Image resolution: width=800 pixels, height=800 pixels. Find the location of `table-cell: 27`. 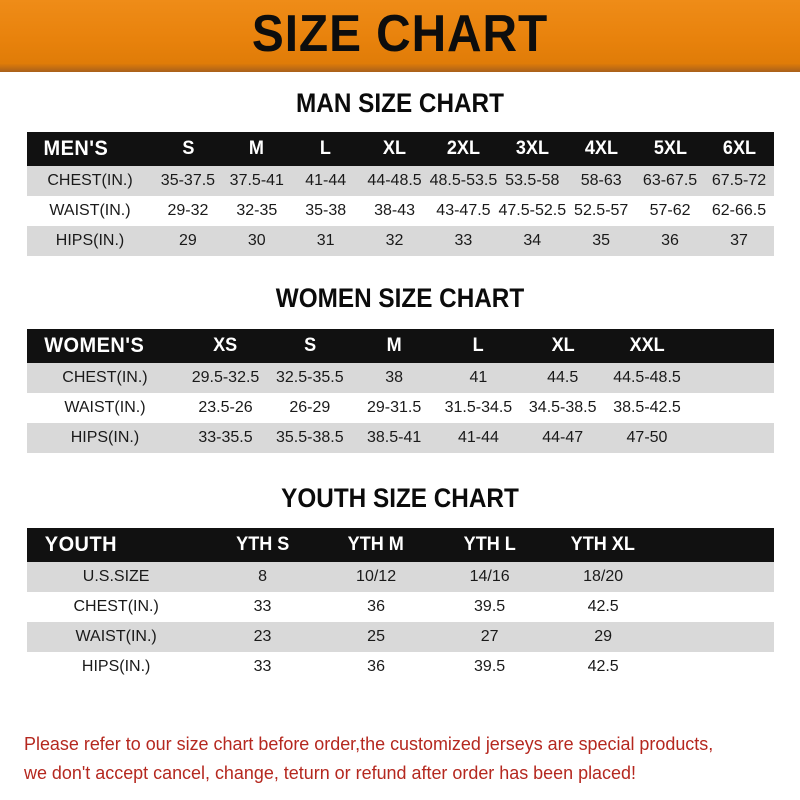

table-cell: 27 is located at coordinates (489, 636).